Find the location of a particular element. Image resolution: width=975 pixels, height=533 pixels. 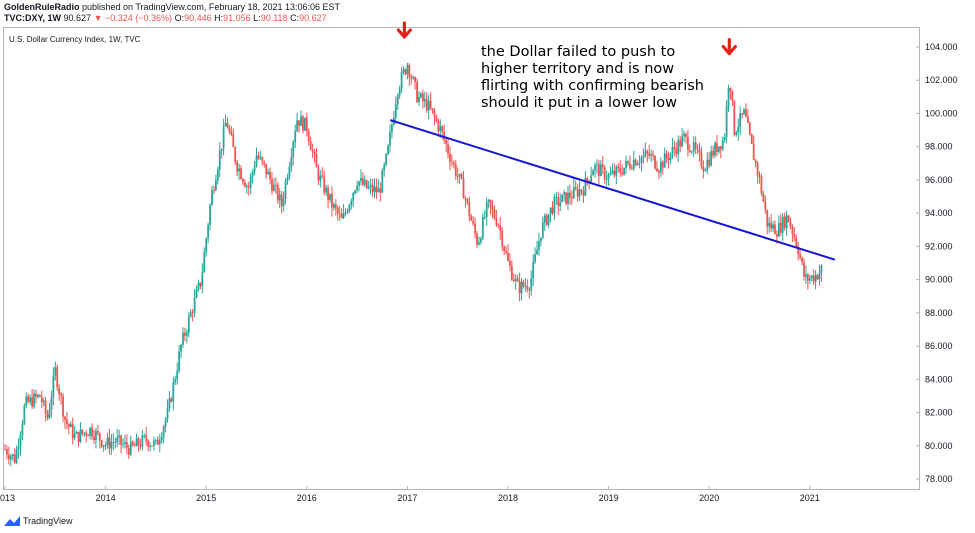

x-tick-label: 2016 is located at coordinates (307, 498).